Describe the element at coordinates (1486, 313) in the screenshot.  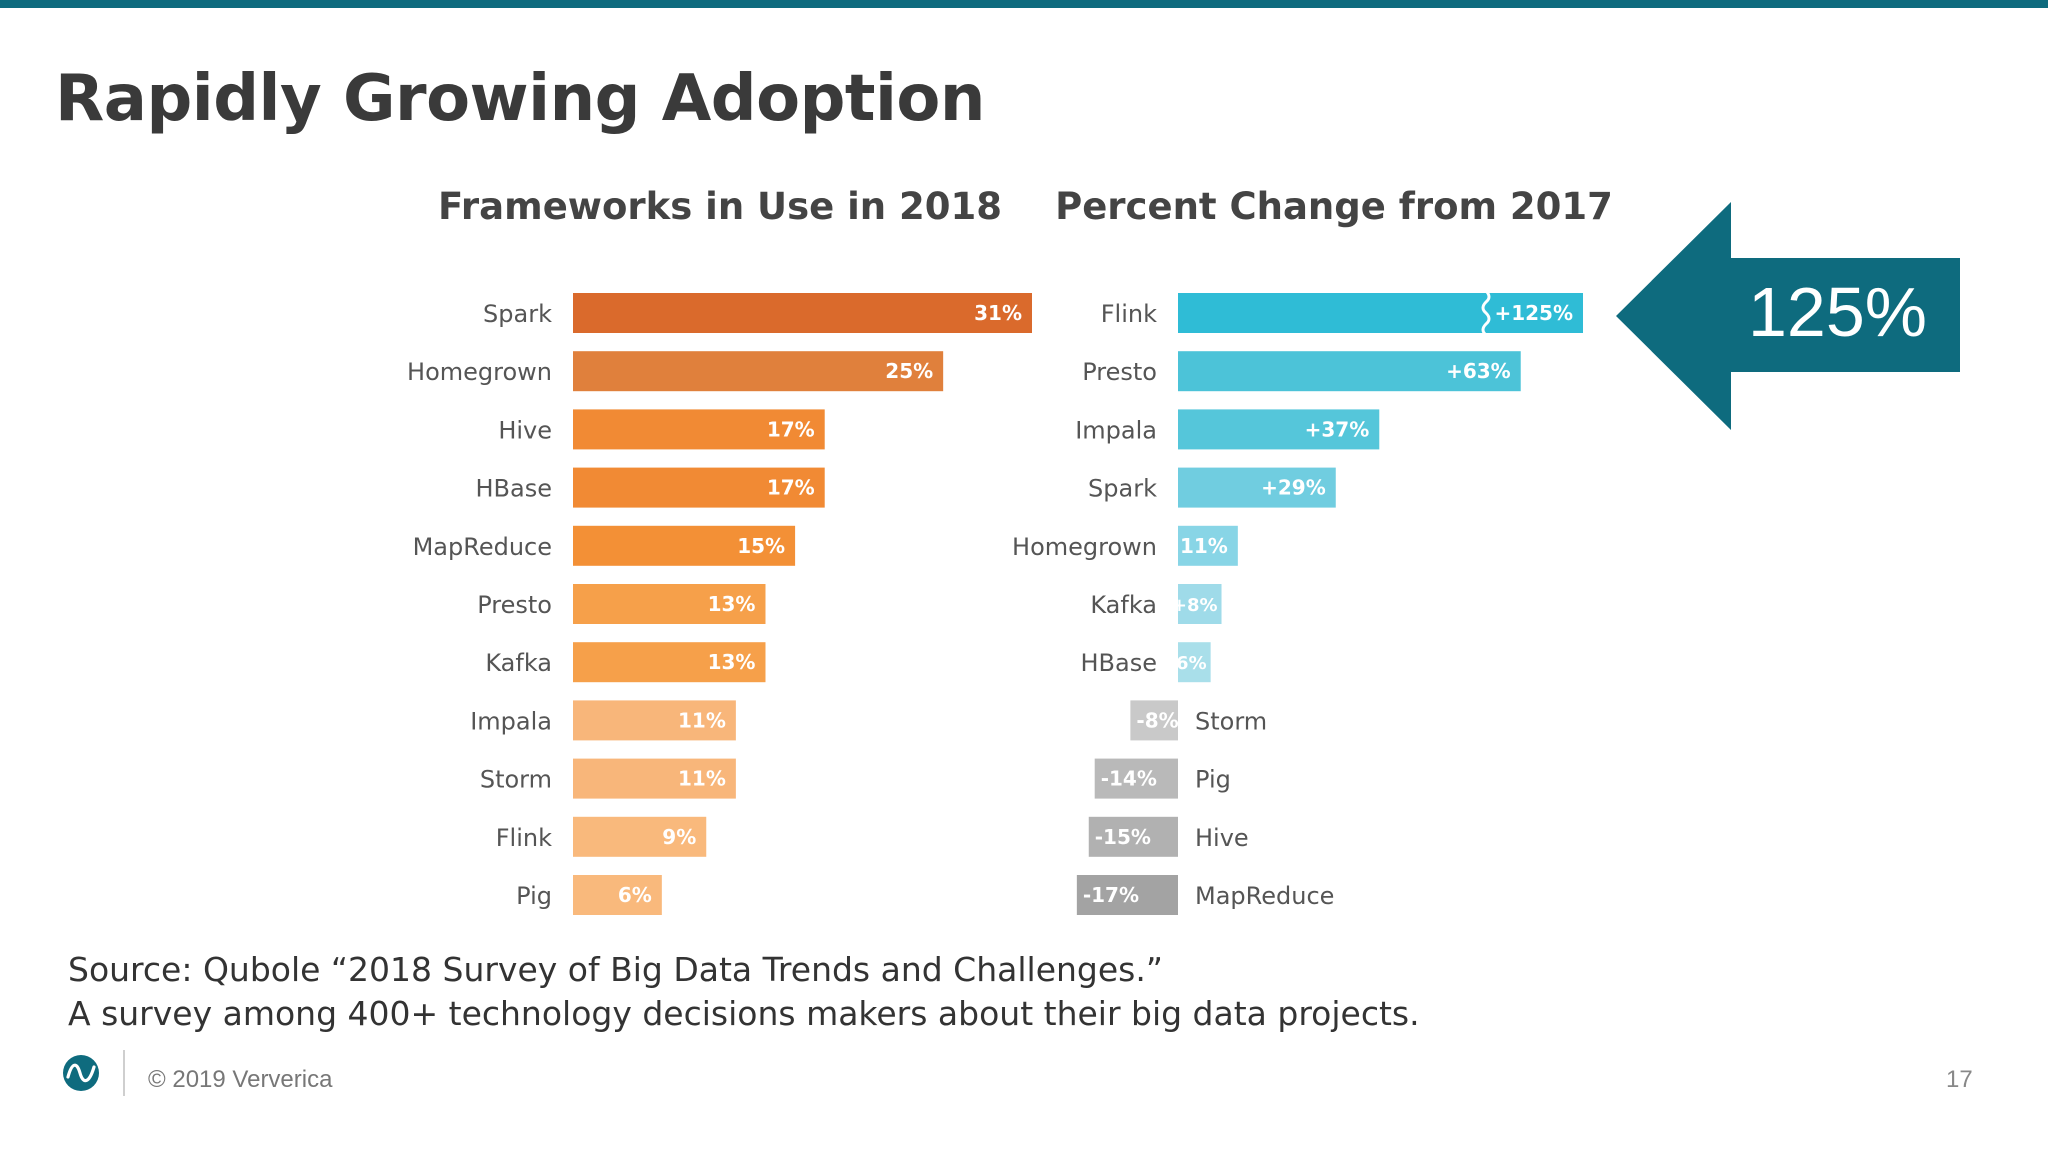
I see `axis-break-icon` at that location.